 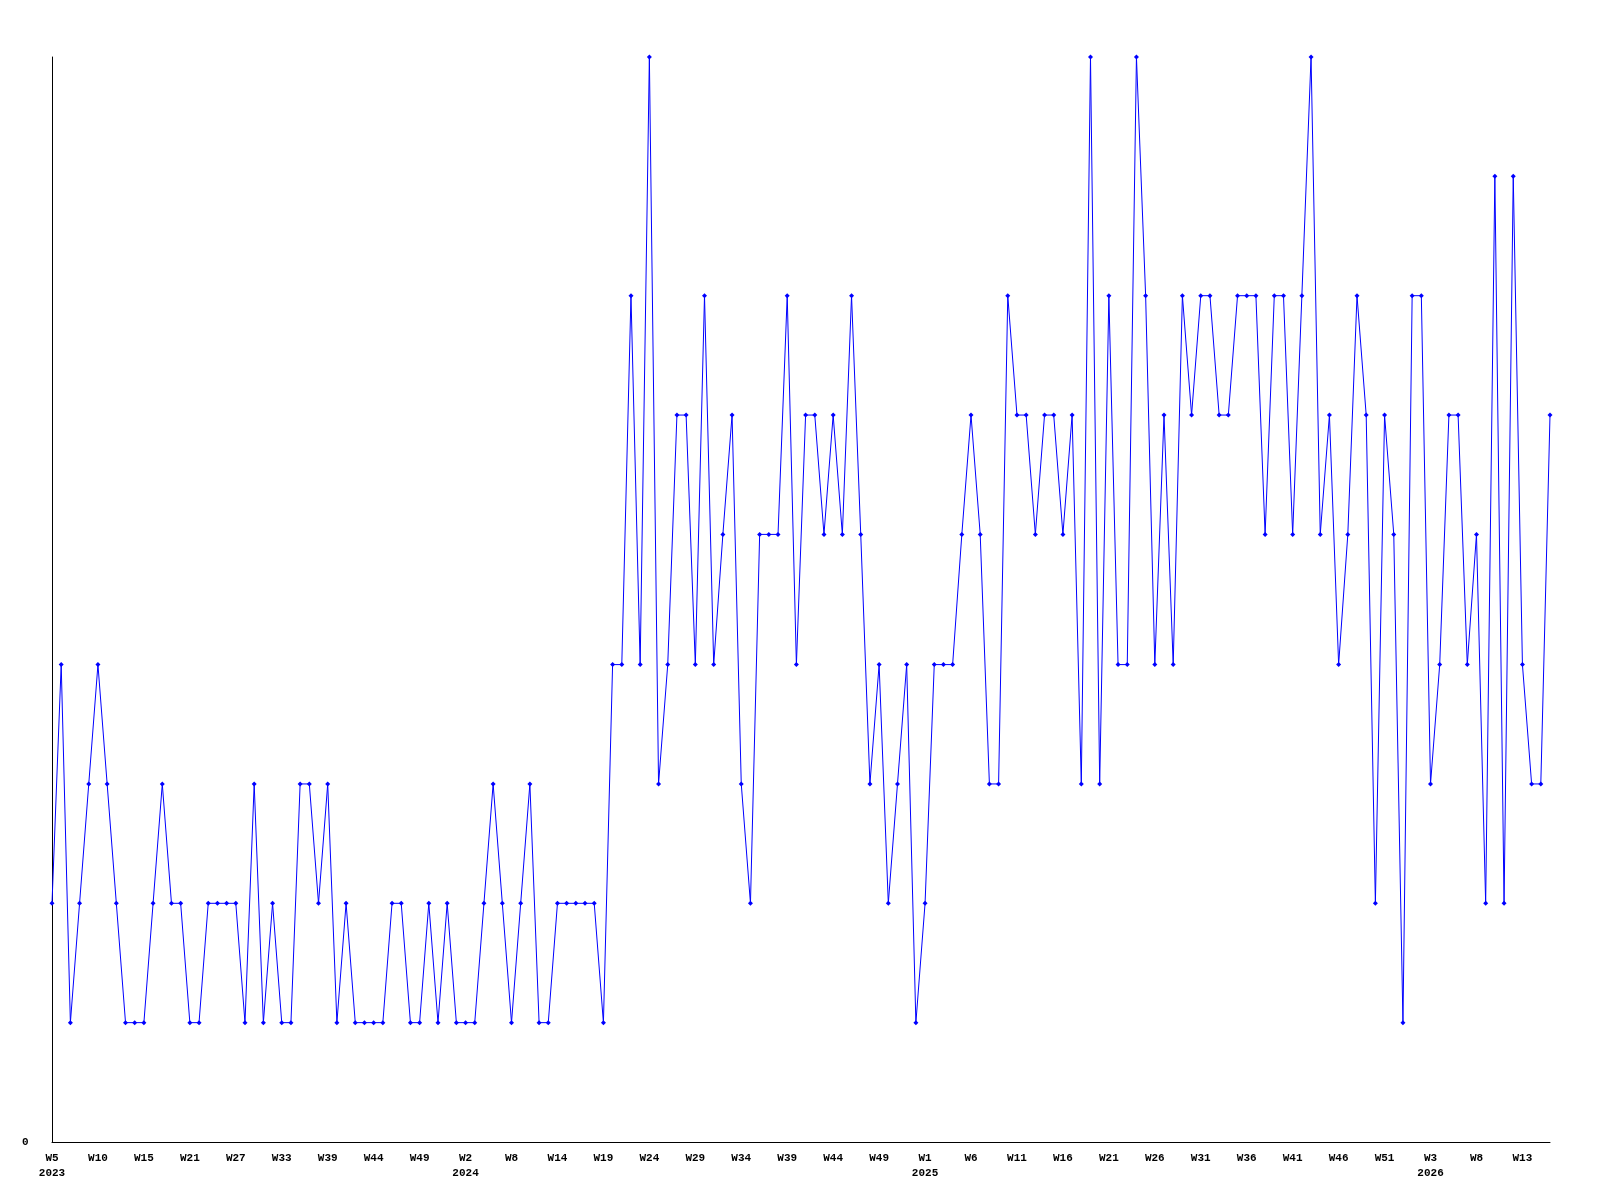 I want to click on x-tick-label: W10, so click(x=98, y=1157).